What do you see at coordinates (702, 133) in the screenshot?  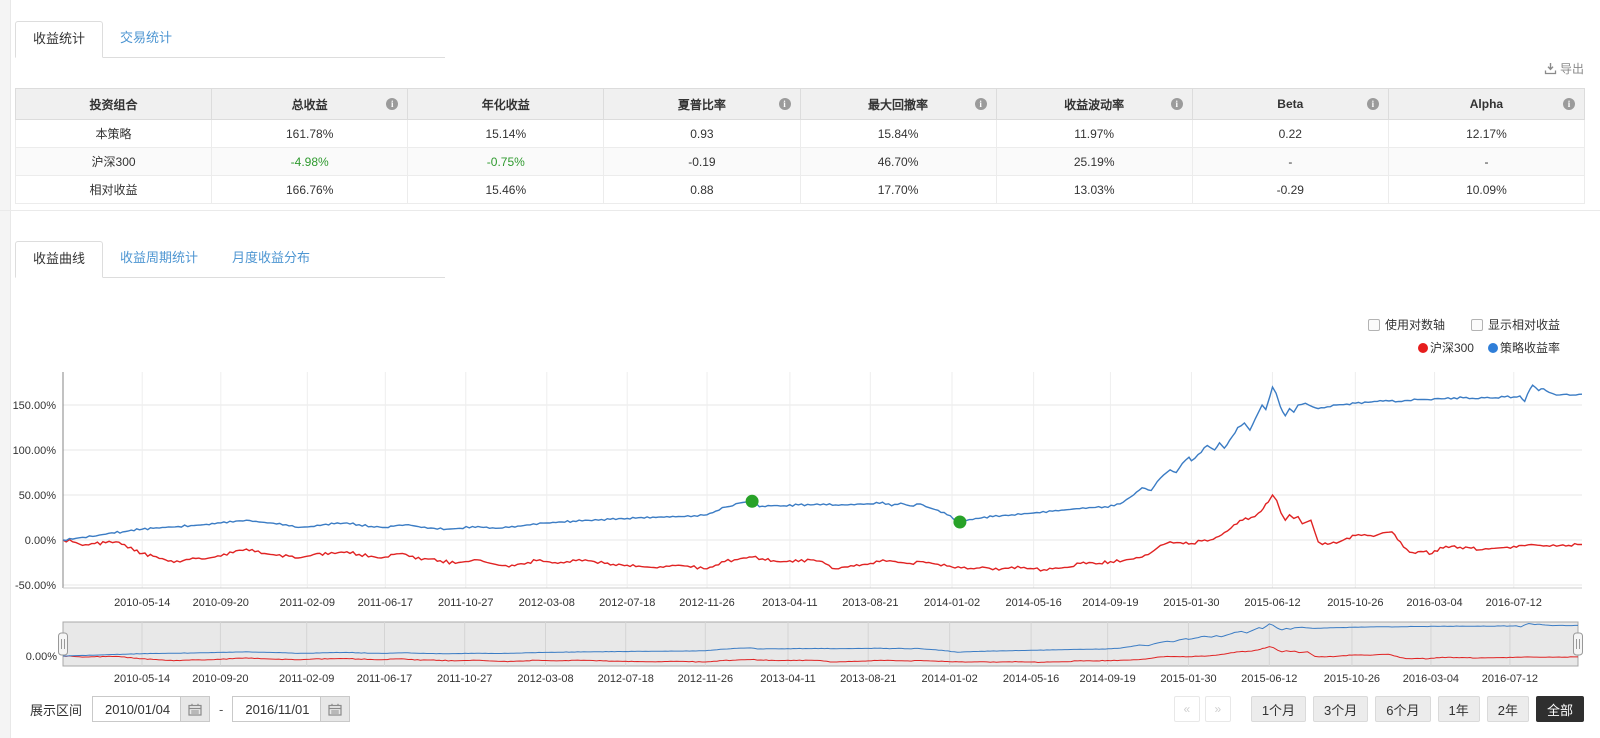 I see `table-cell: 0.93` at bounding box center [702, 133].